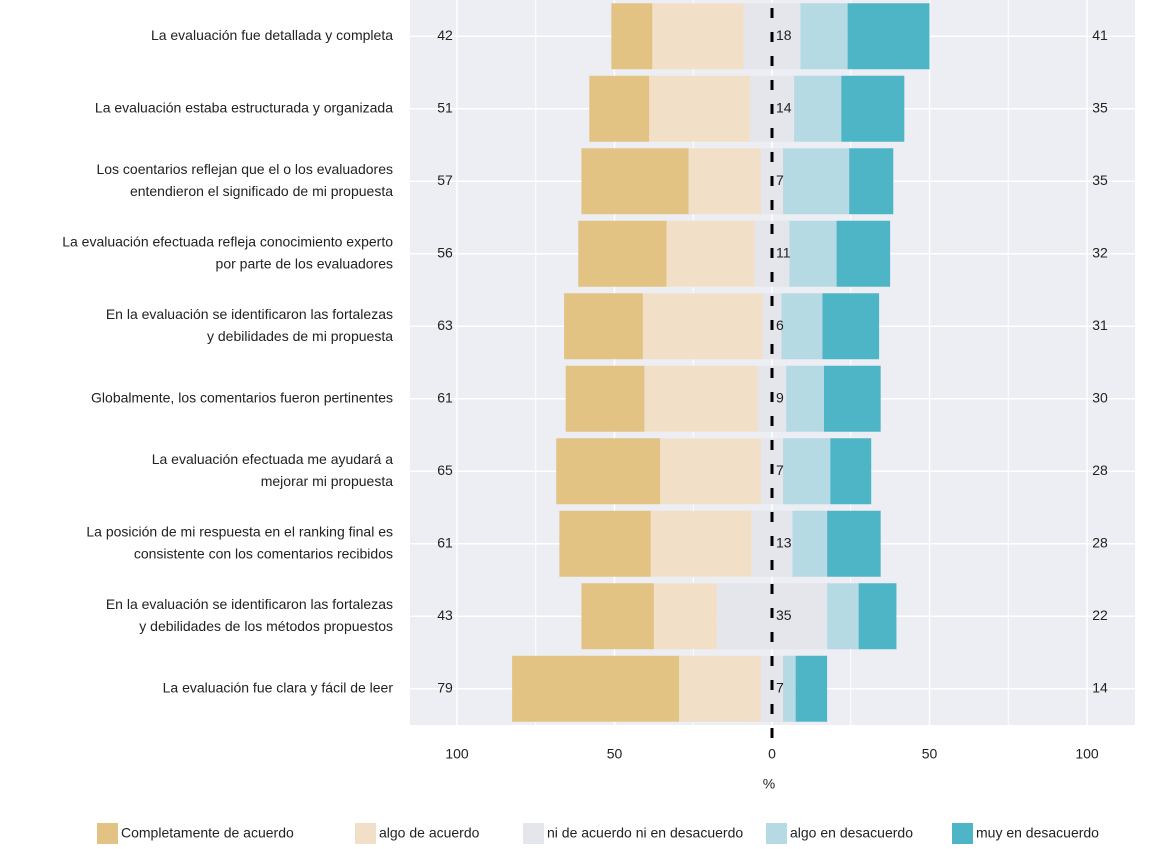 This screenshot has height=849, width=1159. I want to click on disagree-total-label: 41, so click(1100, 35).